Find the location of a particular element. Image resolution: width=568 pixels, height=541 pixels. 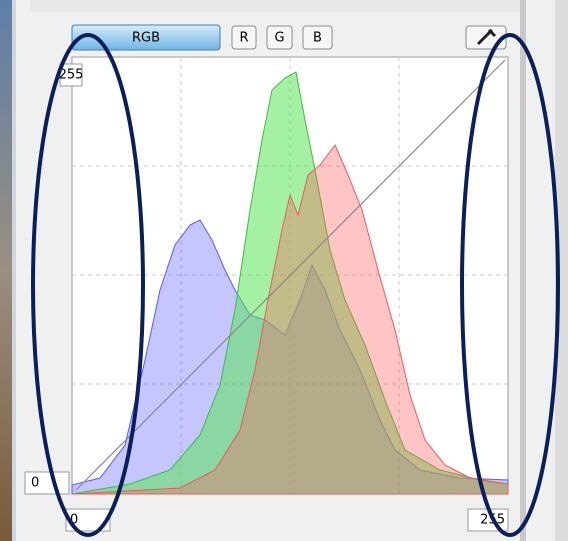

button-label: R is located at coordinates (243, 38).